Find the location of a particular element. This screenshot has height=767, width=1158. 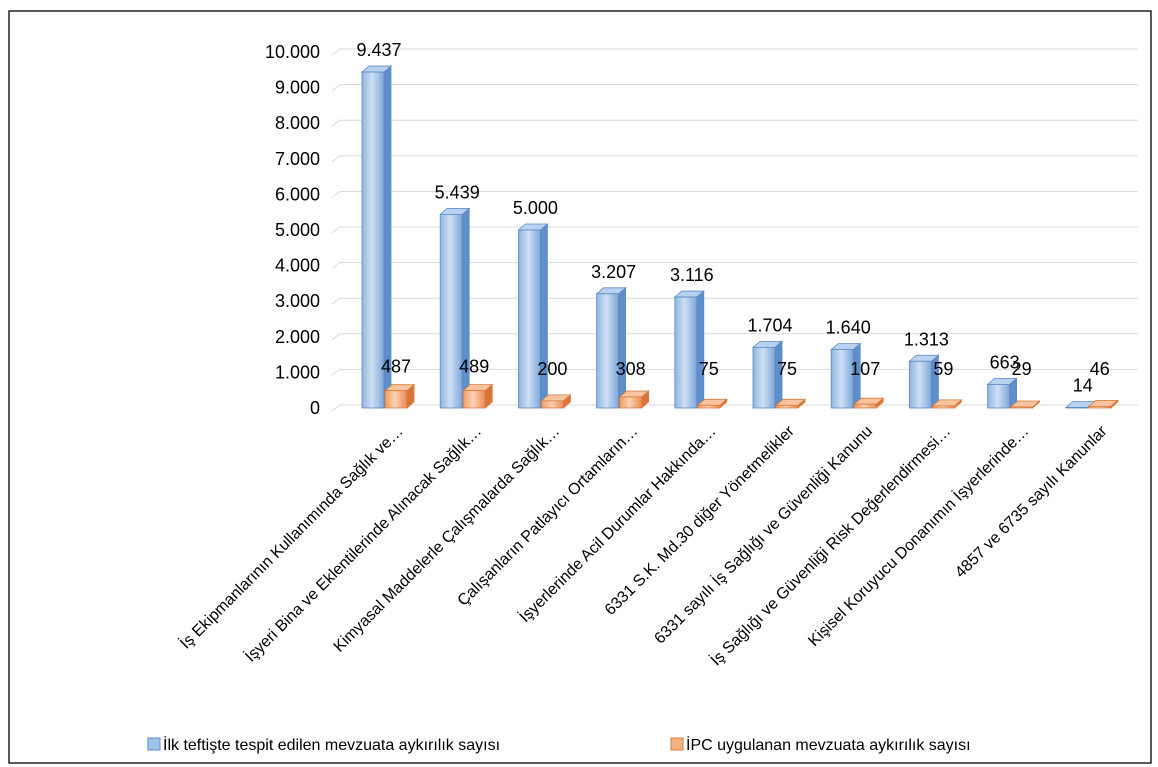

y-tick-label: 7.000 is located at coordinates (297, 159).